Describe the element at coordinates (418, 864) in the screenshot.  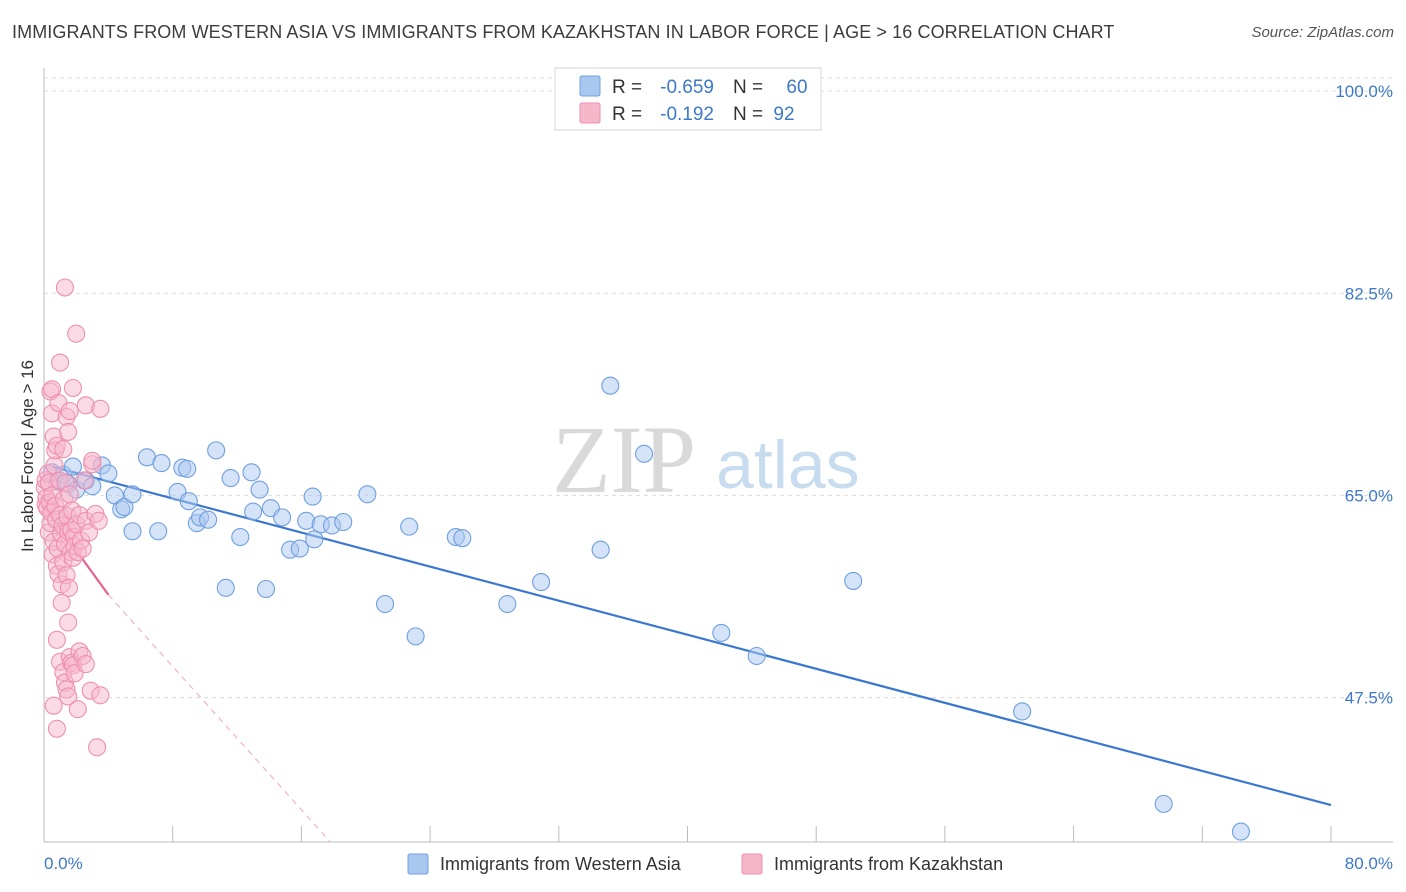
I see `bottom-legend-swatch-western-asia` at that location.